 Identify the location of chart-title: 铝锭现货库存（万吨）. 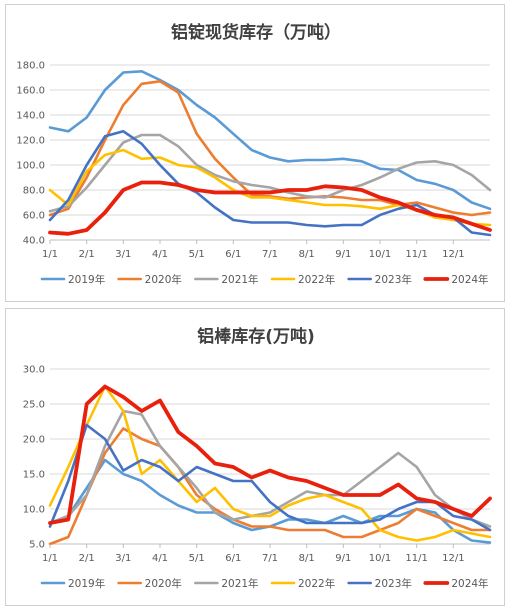
(256, 32).